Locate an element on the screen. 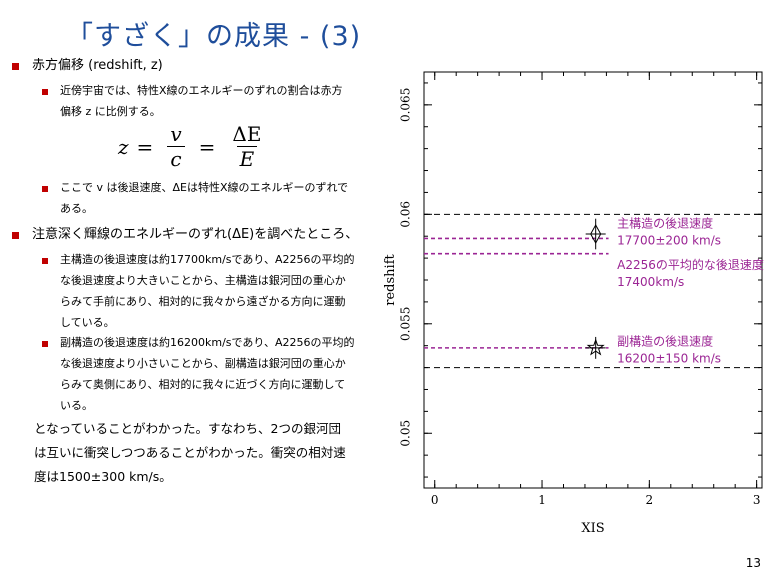 Image resolution: width=775 pixels, height=580 pixels. sub-bullet-line: らみて手前にあり、相対的に我々から遠ざかる方向に運動 is located at coordinates (203, 301).